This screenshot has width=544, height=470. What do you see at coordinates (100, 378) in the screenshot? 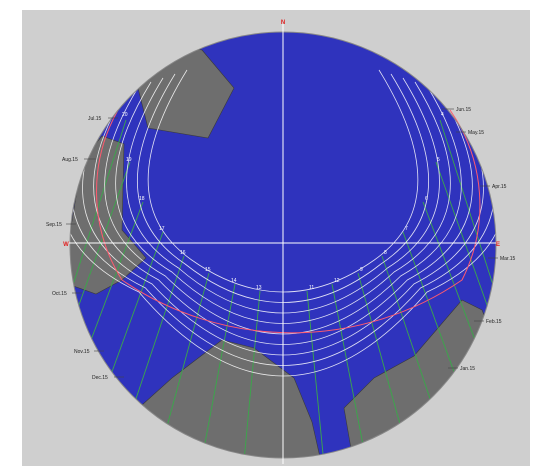
I see `month-label-dec: Dec.15` at bounding box center [100, 378].